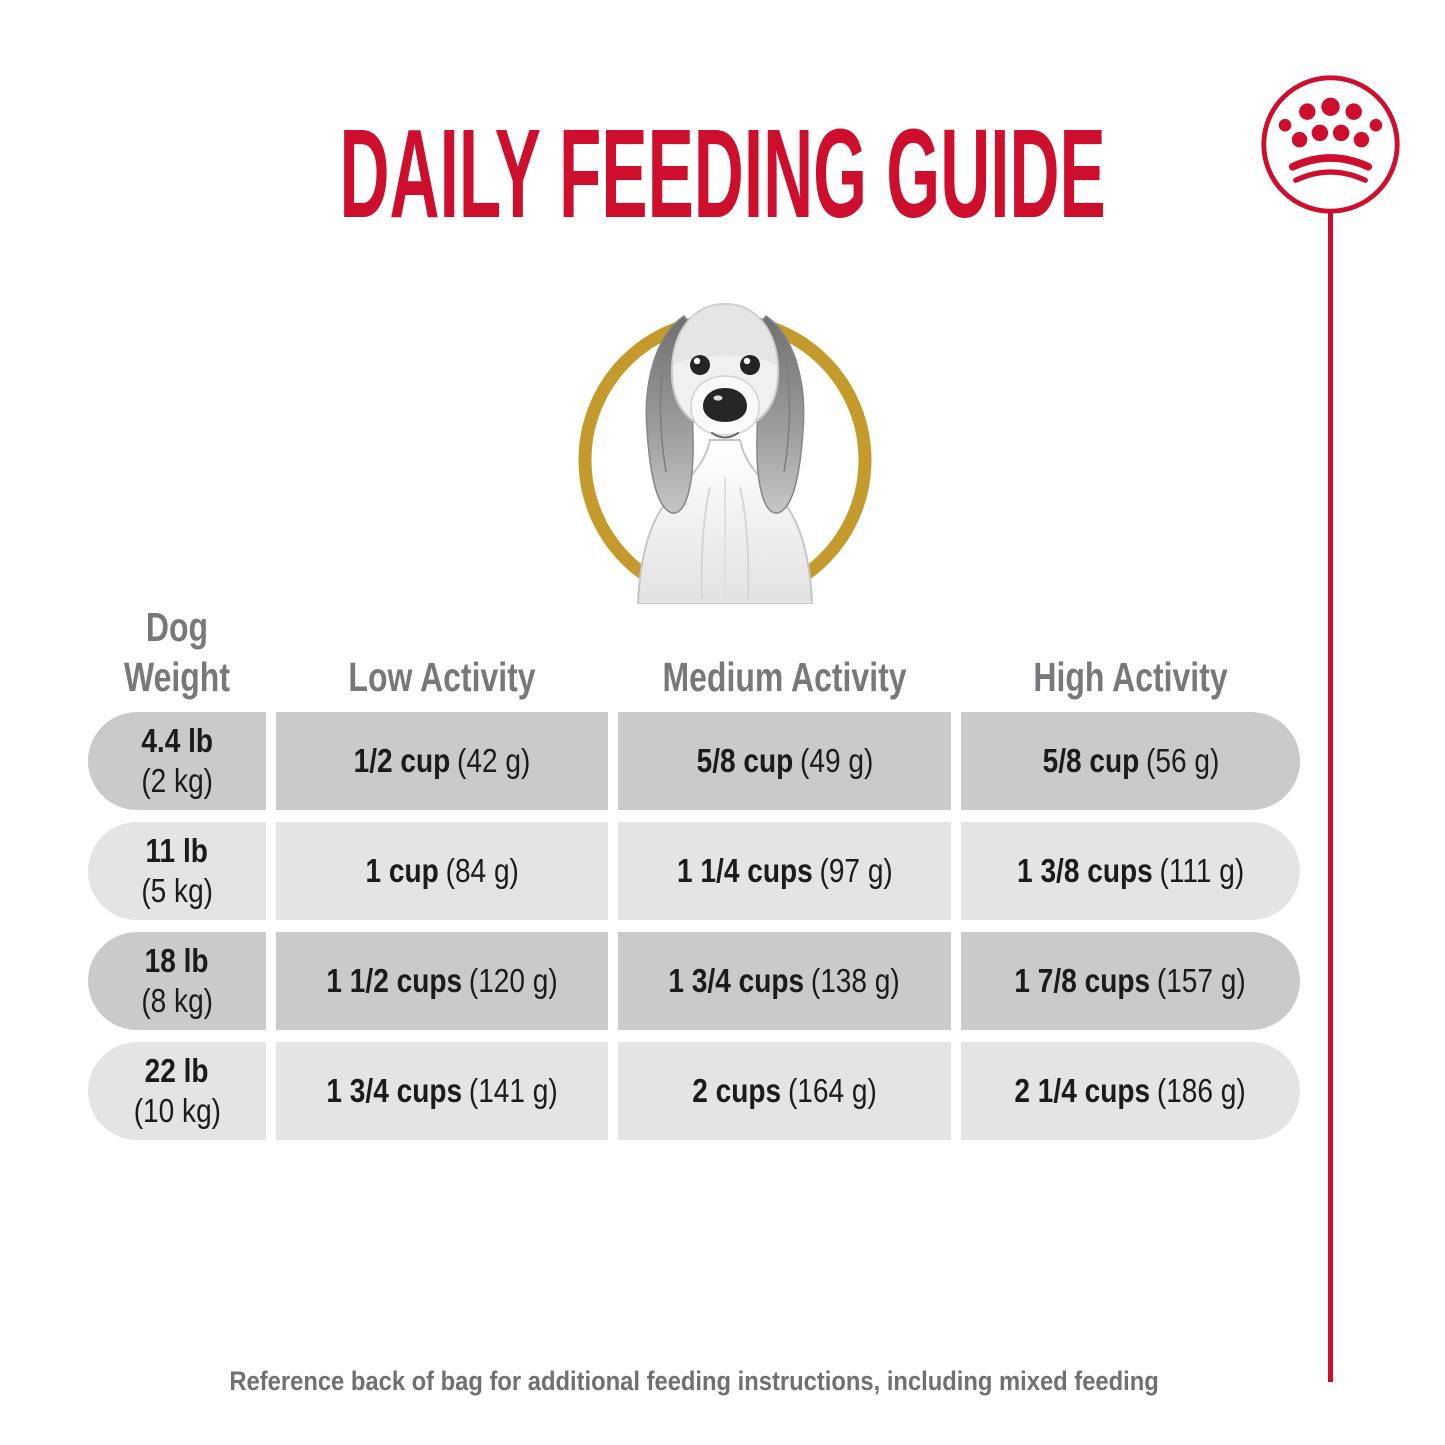 The width and height of the screenshot is (1445, 1445). I want to click on medium-activity-cell: 5/8 cup (49 g), so click(784, 761).